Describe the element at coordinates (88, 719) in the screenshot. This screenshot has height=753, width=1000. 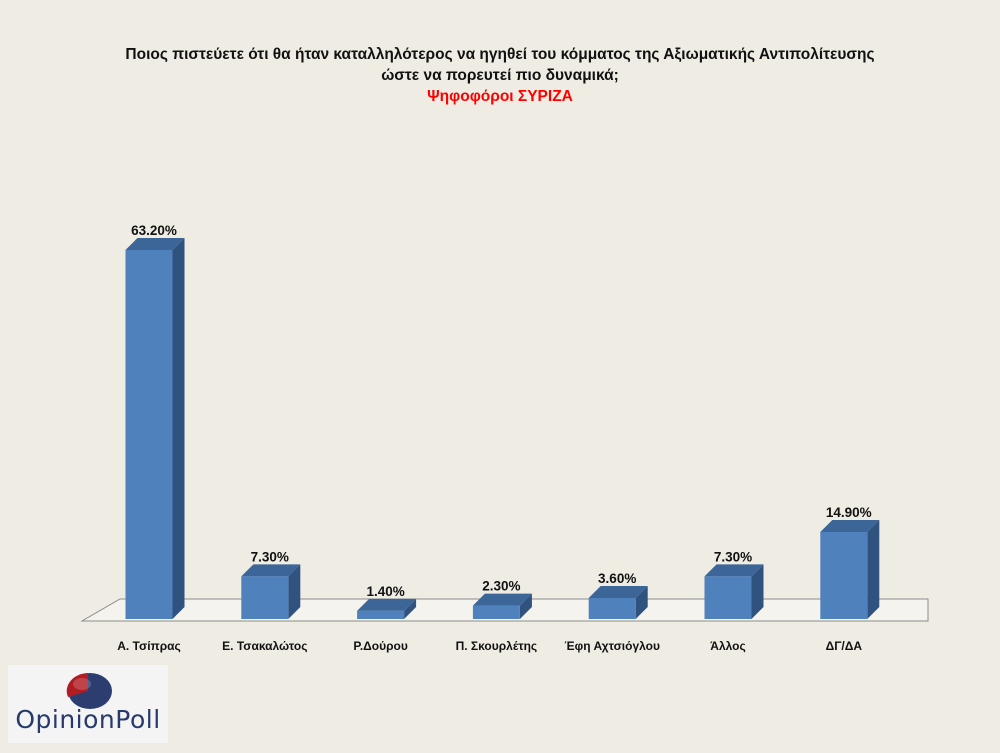
I see `logo-text: OpinionPoll` at that location.